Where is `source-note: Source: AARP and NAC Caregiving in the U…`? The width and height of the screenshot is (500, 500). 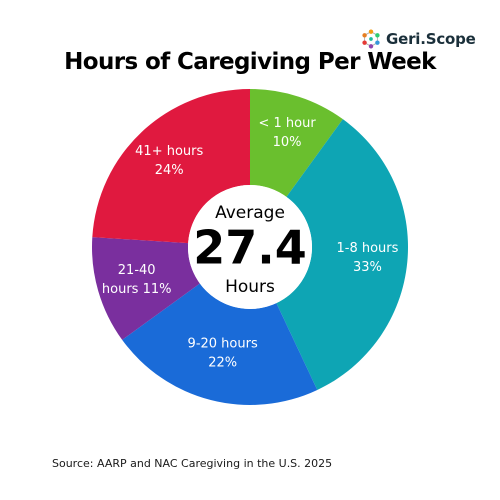 source-note: Source: AARP and NAC Caregiving in the U… is located at coordinates (192, 463).